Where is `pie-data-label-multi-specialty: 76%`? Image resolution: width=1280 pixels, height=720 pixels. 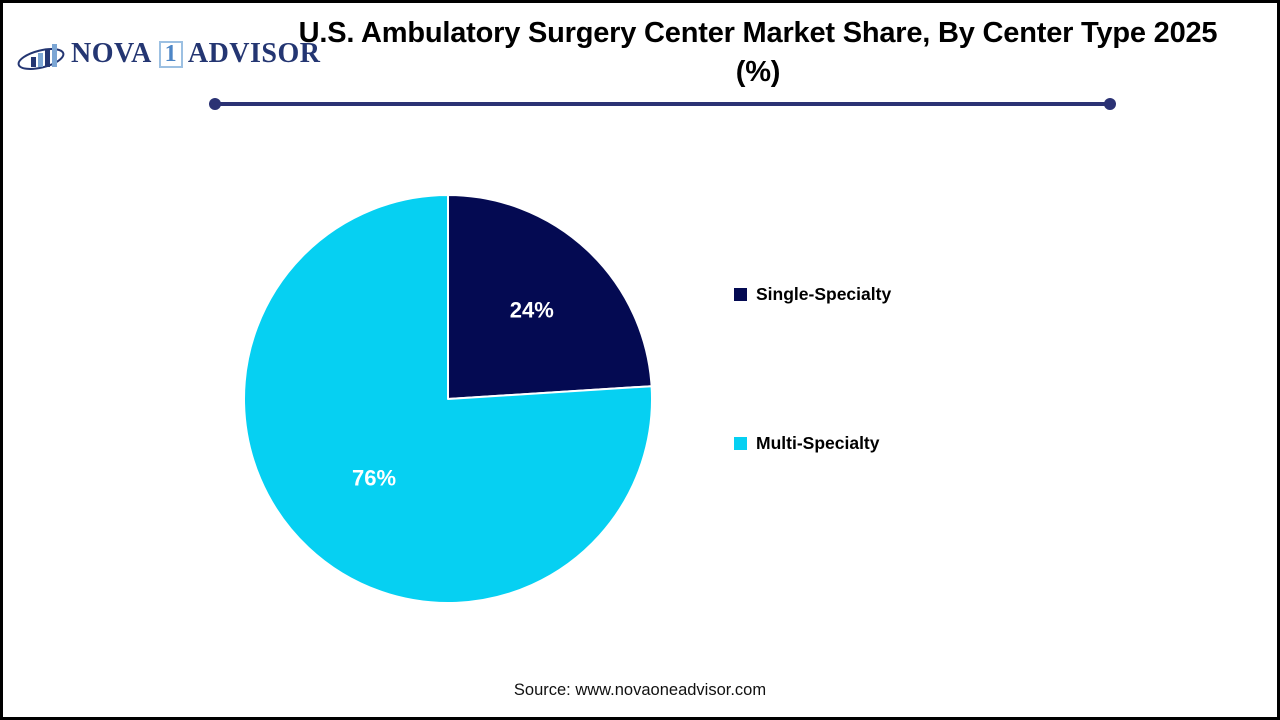
pie-data-label-multi-specialty: 76% is located at coordinates (374, 477).